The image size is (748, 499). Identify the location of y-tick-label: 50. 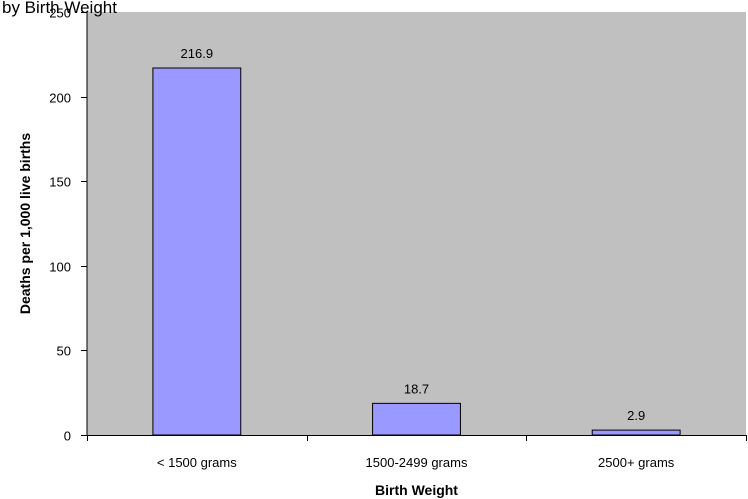
(64, 351).